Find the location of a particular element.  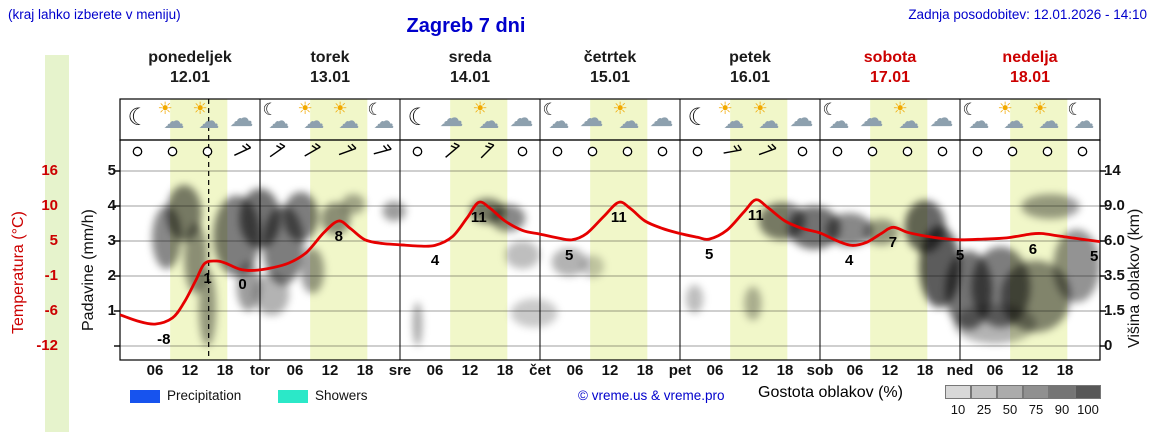

temp-value-label: 1 is located at coordinates (207, 278).